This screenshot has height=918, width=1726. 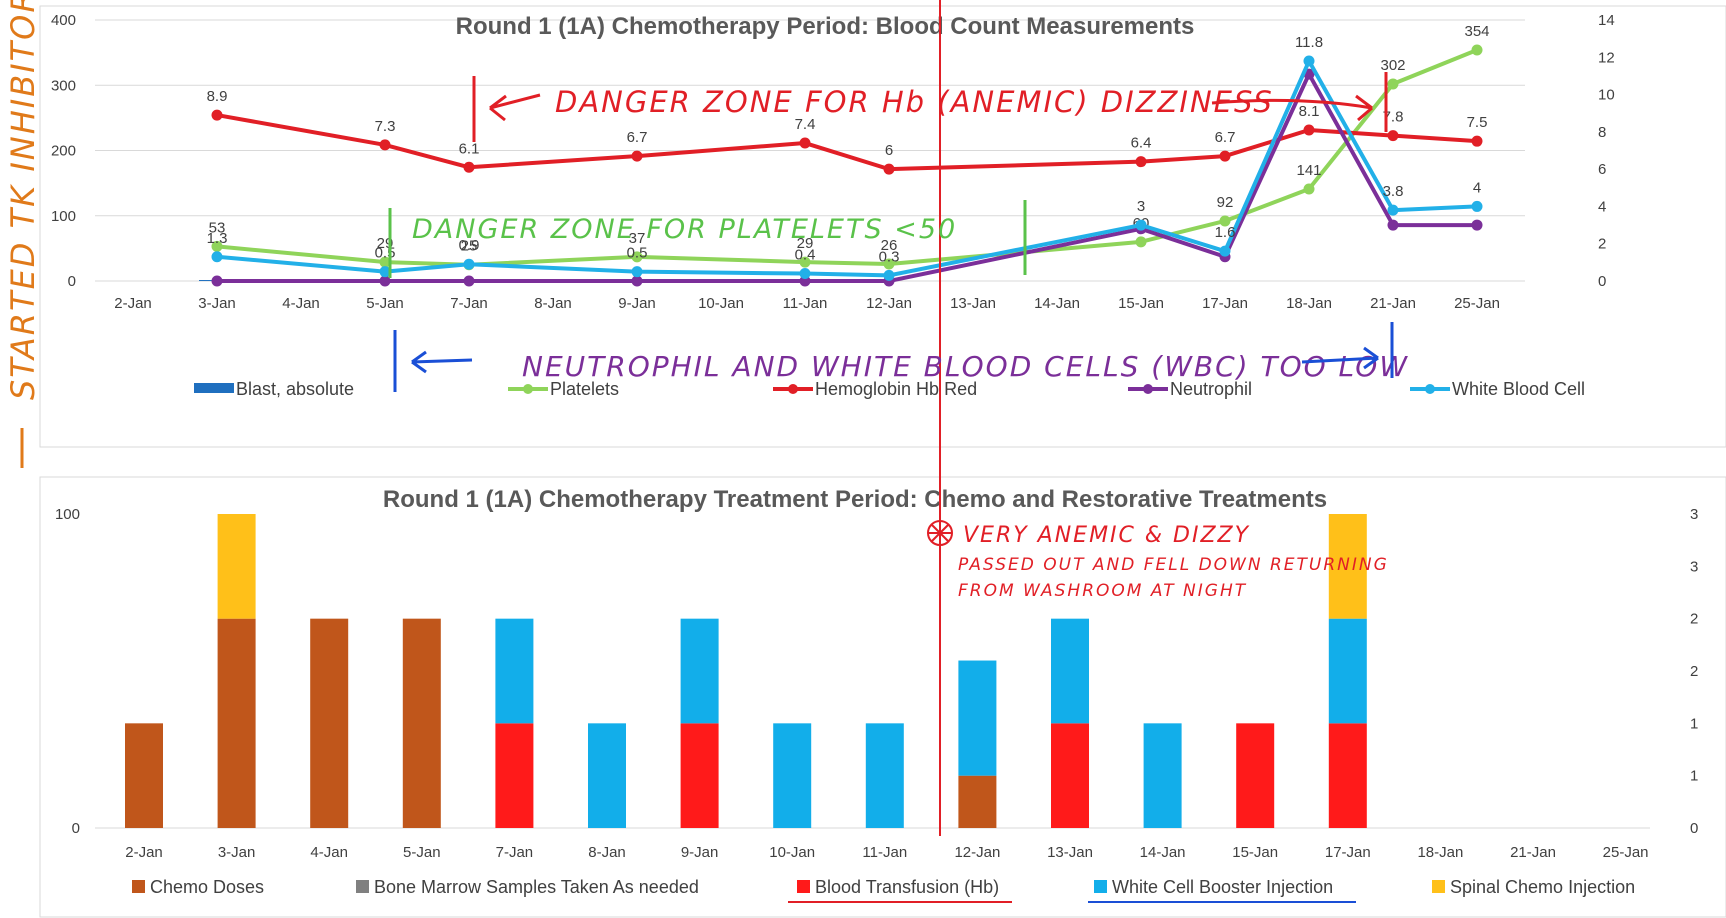 I want to click on top-x-tick-label: 3-Jan, so click(x=217, y=303).